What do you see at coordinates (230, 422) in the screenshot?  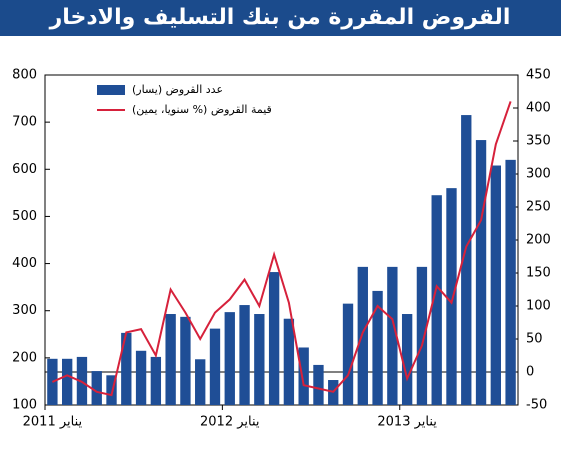 I see `x-tick-label: يناير 2012` at bounding box center [230, 422].